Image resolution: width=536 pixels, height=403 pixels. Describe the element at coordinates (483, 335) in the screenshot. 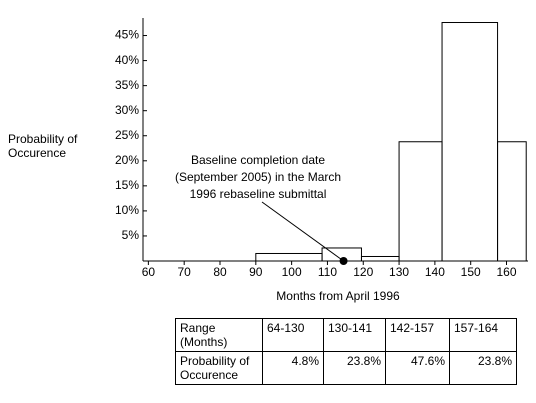

I see `table-cell: 157-164` at that location.